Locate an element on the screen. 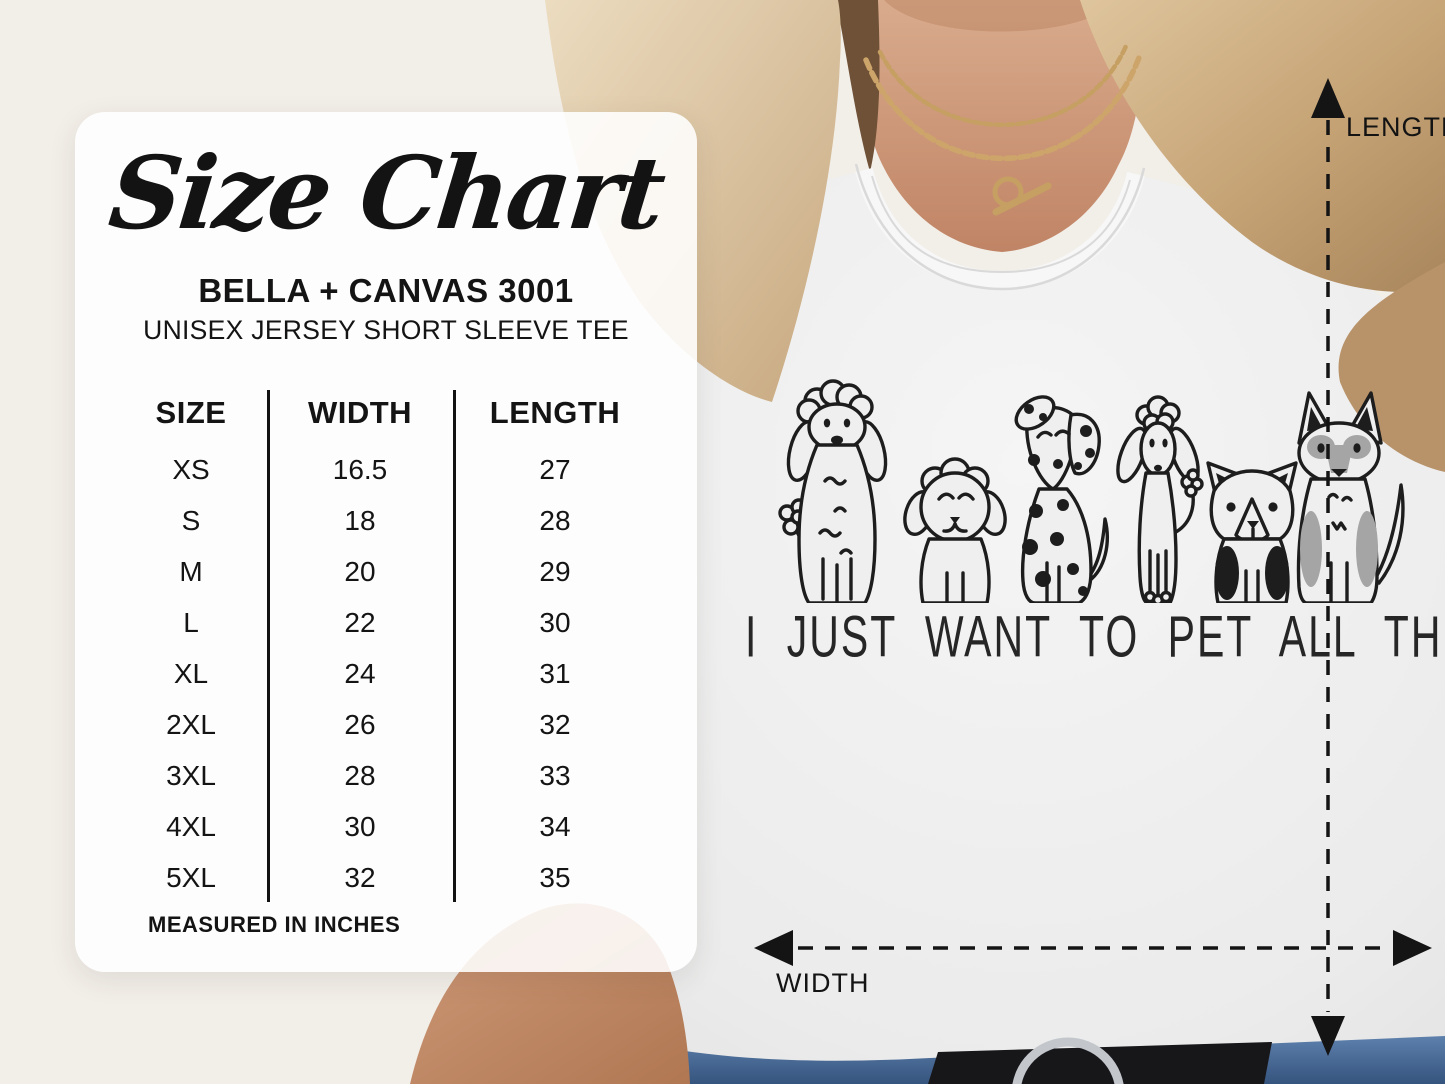 The height and width of the screenshot is (1084, 1445). size-cell: XL is located at coordinates (191, 673).